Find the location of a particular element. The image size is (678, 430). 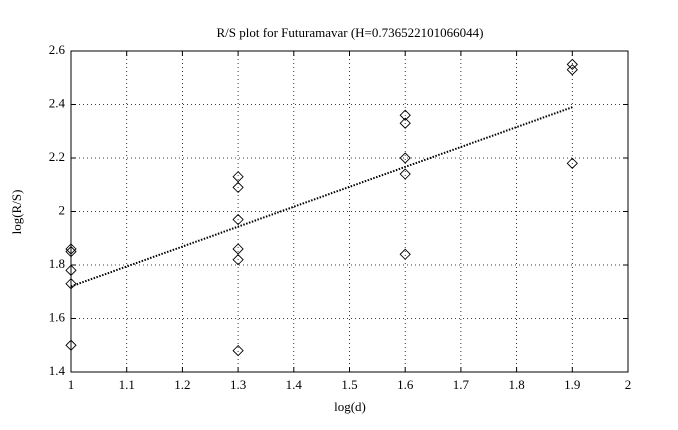

x-tick-label: 1.3 is located at coordinates (238, 384).